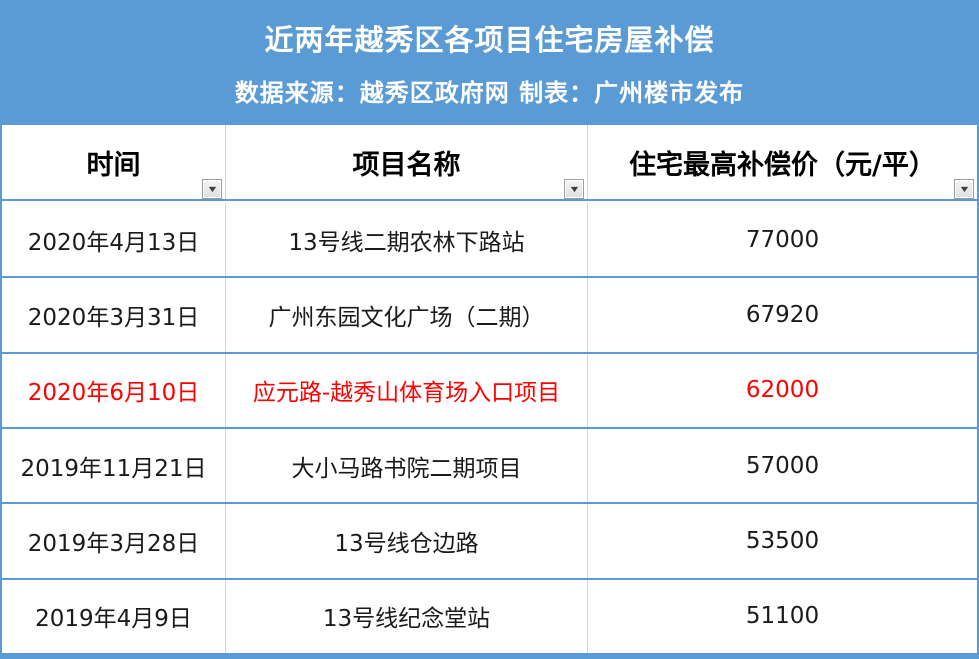  Describe the element at coordinates (114, 541) in the screenshot. I see `cell-date: 2019年3月28日` at that location.